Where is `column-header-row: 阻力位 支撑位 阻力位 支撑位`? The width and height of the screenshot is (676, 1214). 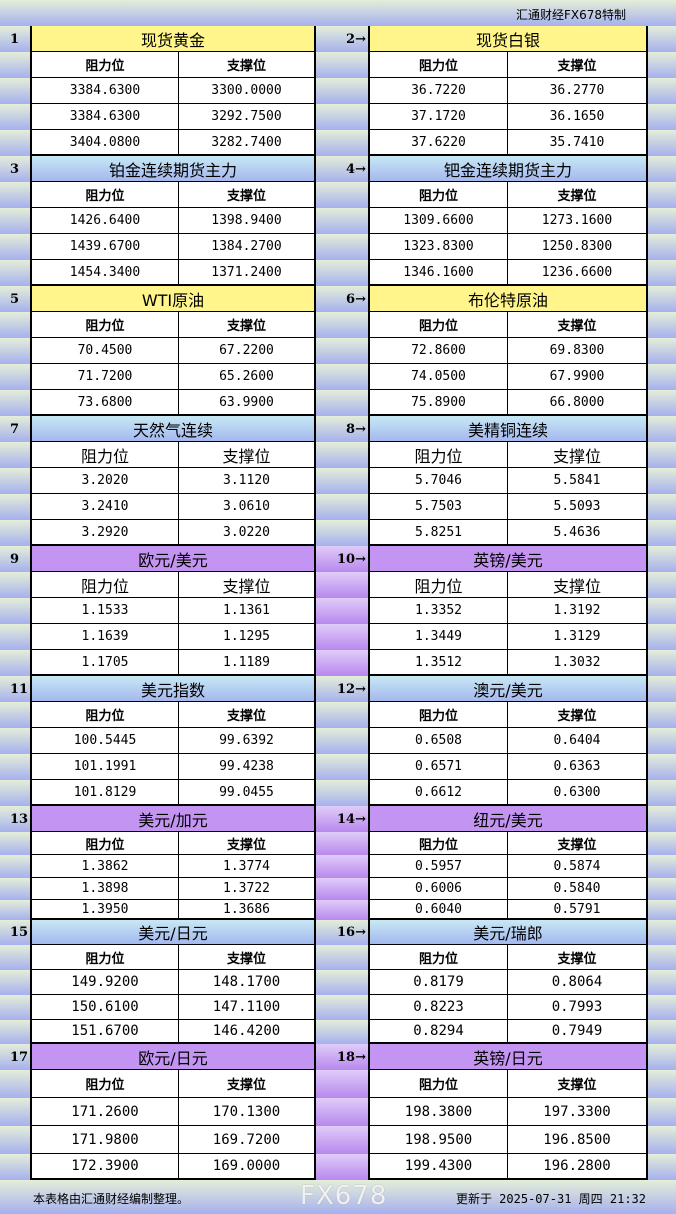 column-header-row: 阻力位 支撑位 阻力位 支撑位 is located at coordinates (338, 1084).